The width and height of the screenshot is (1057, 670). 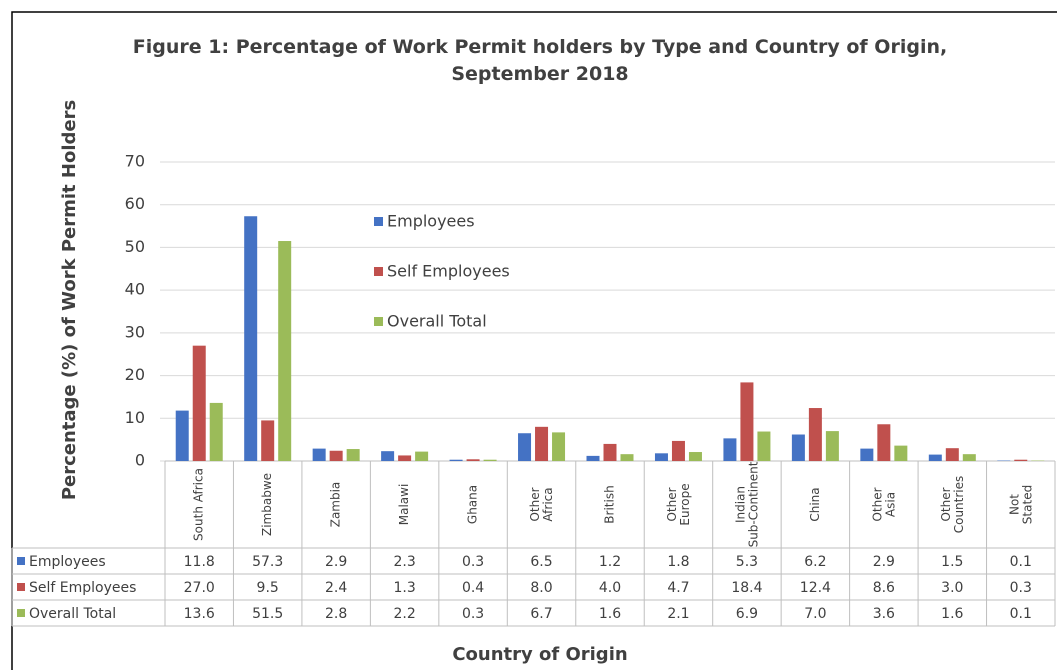 What do you see at coordinates (952, 588) in the screenshot?
I see `table-cell: 3.0` at bounding box center [952, 588].